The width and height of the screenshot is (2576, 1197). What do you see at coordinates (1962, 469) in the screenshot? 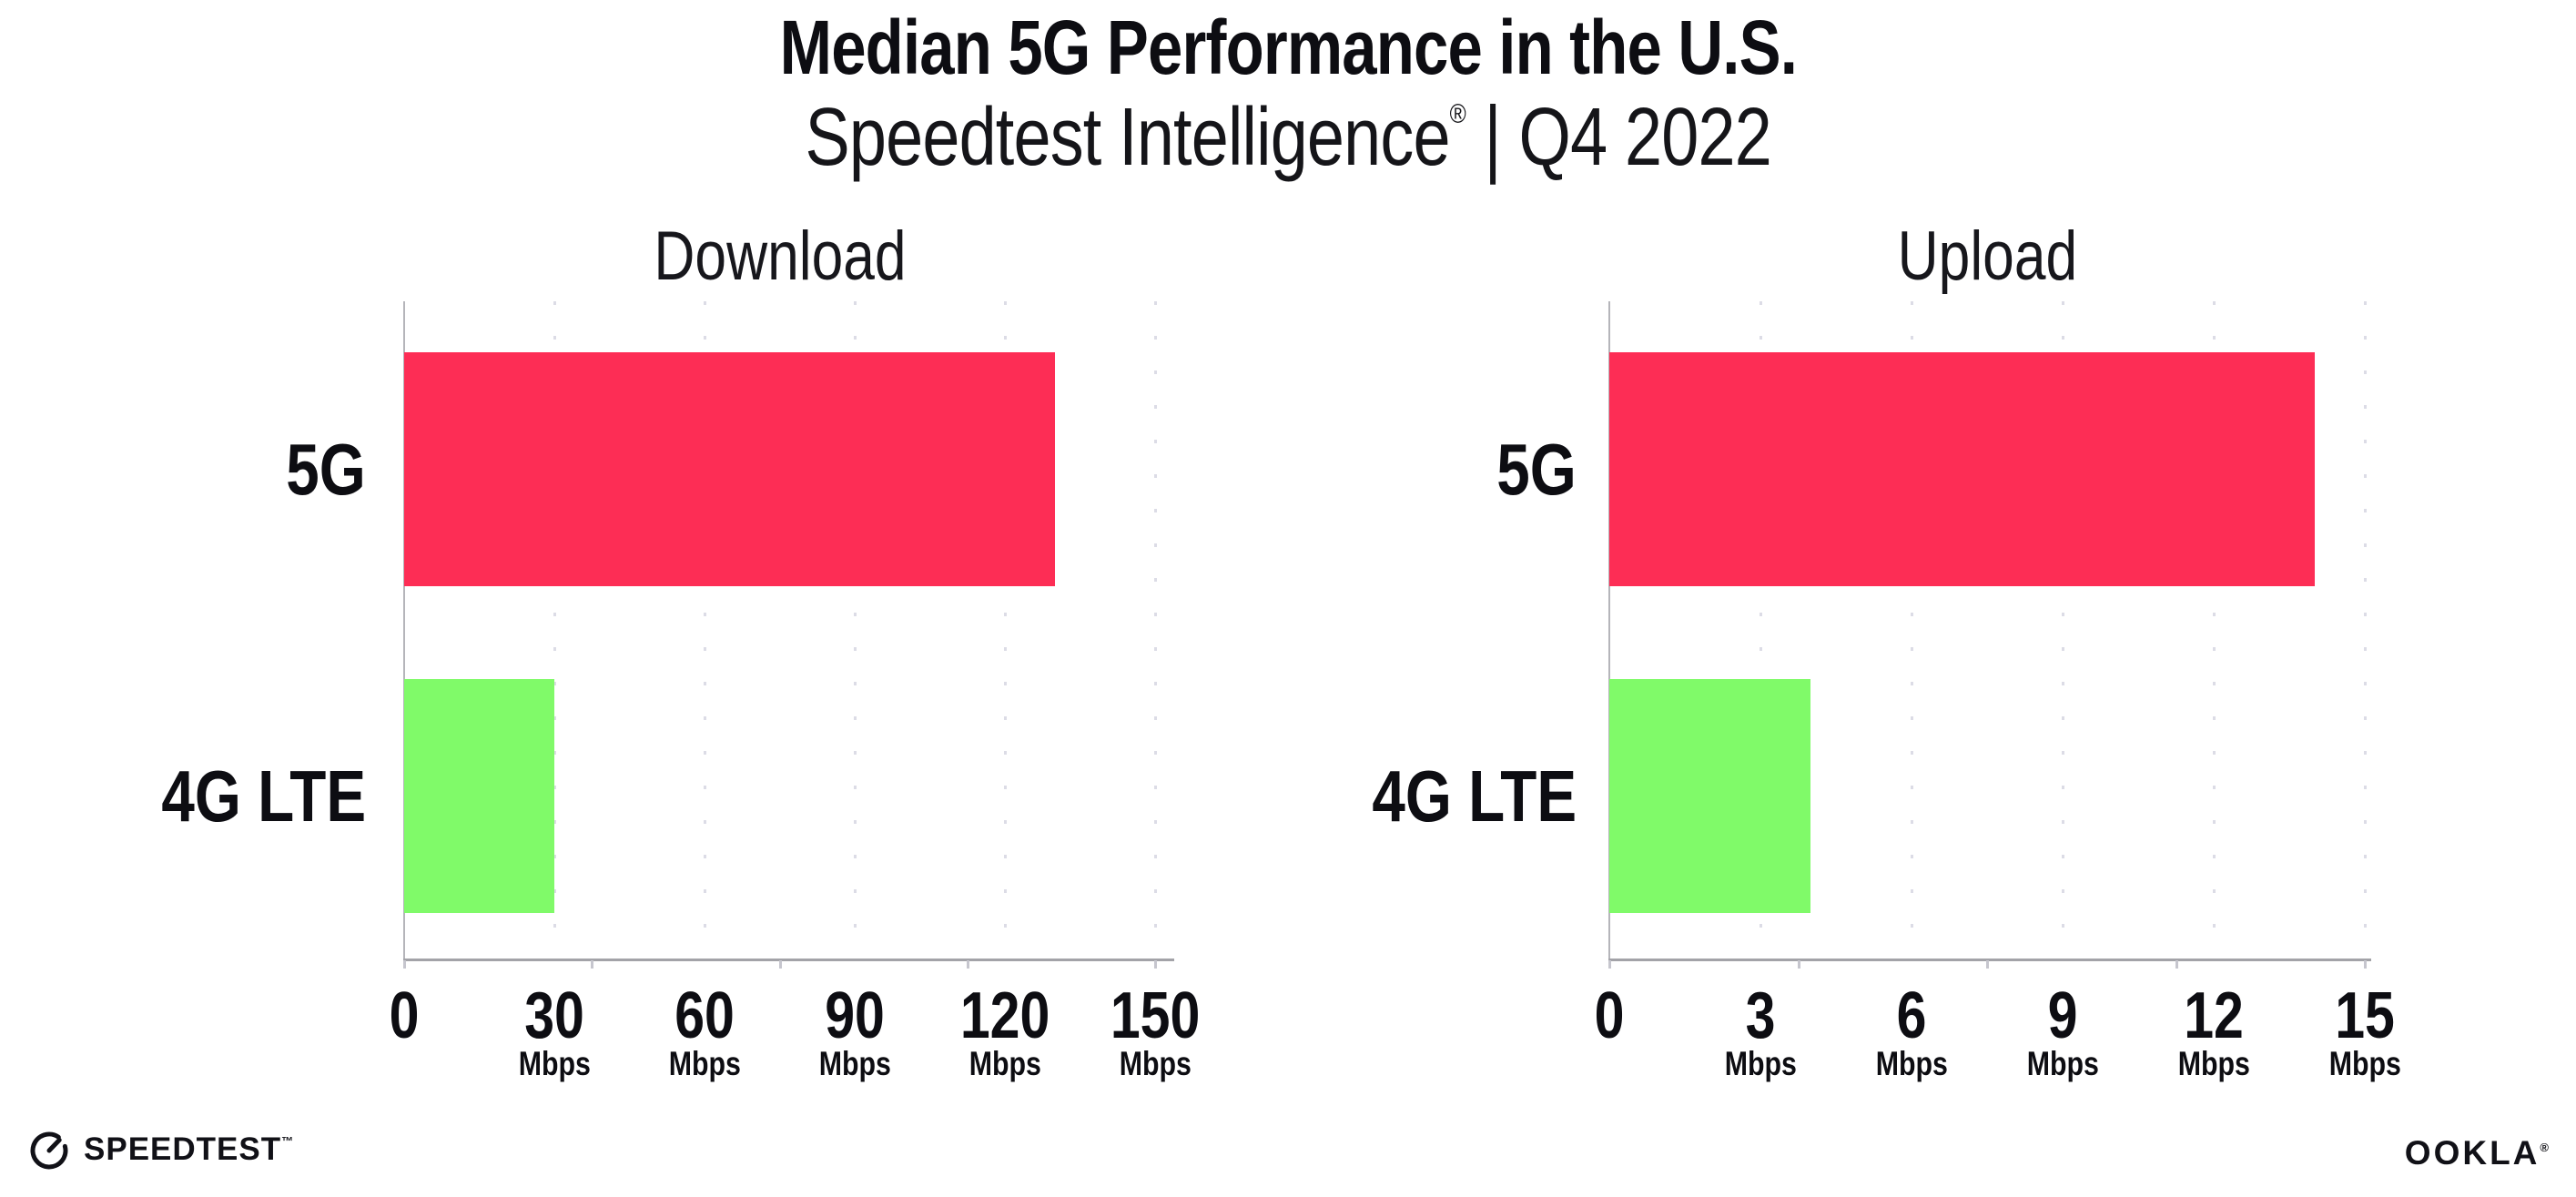
I see `upload-bar-5g` at bounding box center [1962, 469].